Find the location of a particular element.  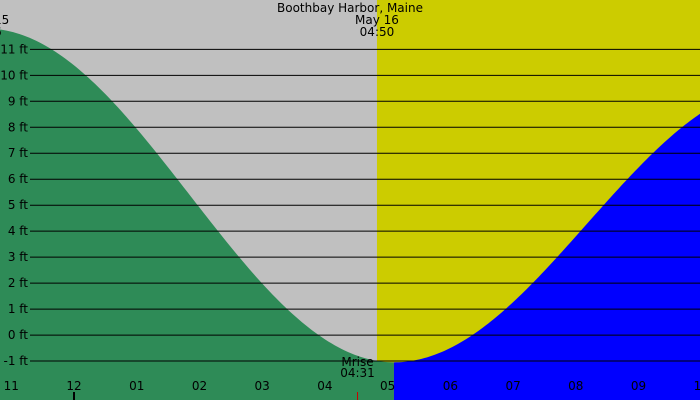

x-tick-label: 01 is located at coordinates (136, 386).